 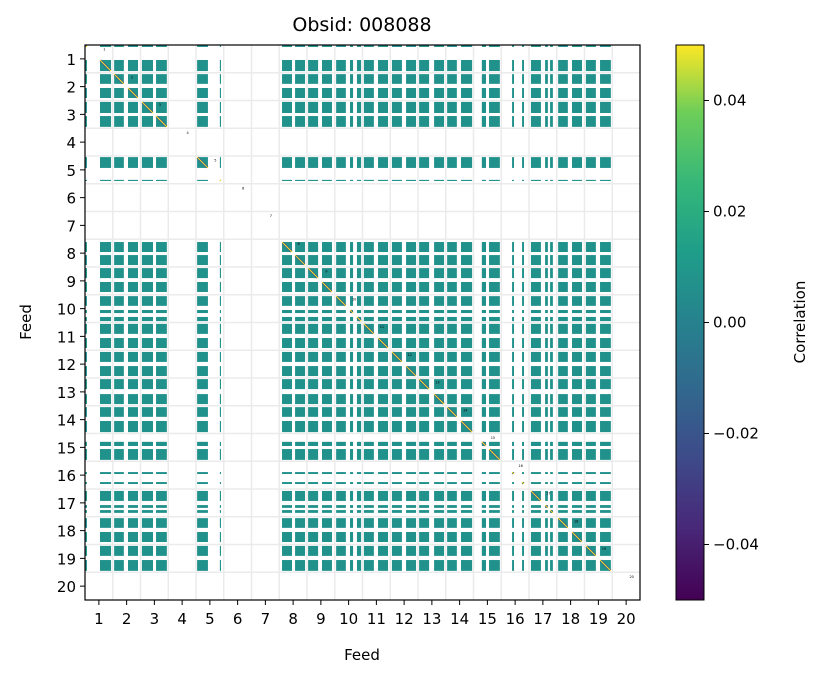 I want to click on x-tick-label: 13, so click(x=431, y=619).